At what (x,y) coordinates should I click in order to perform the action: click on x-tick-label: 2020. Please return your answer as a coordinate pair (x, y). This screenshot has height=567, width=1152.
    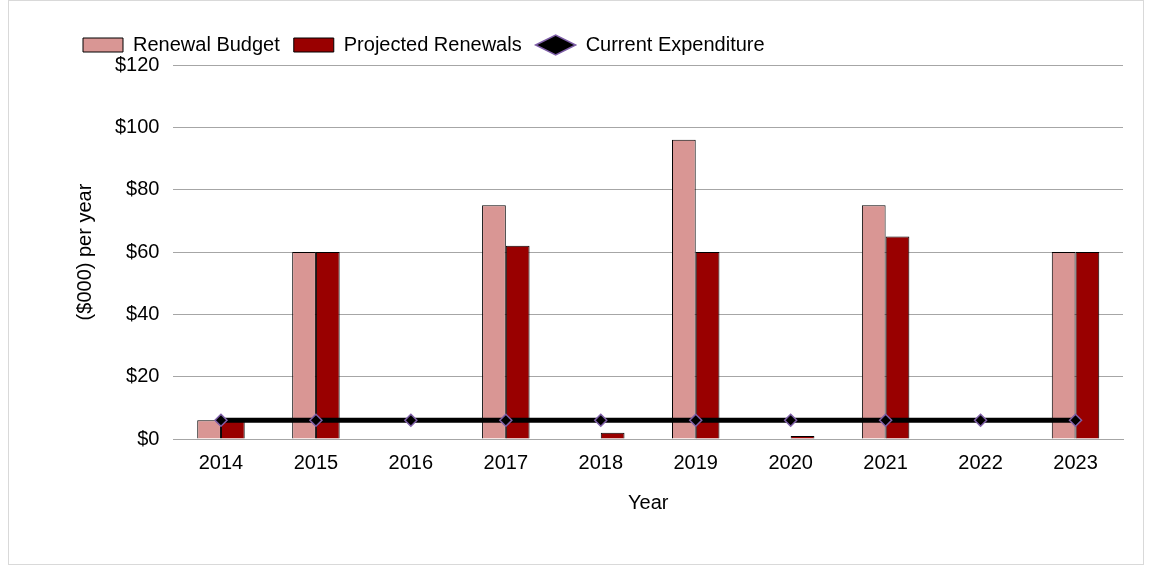
    Looking at the image, I should click on (790, 461).